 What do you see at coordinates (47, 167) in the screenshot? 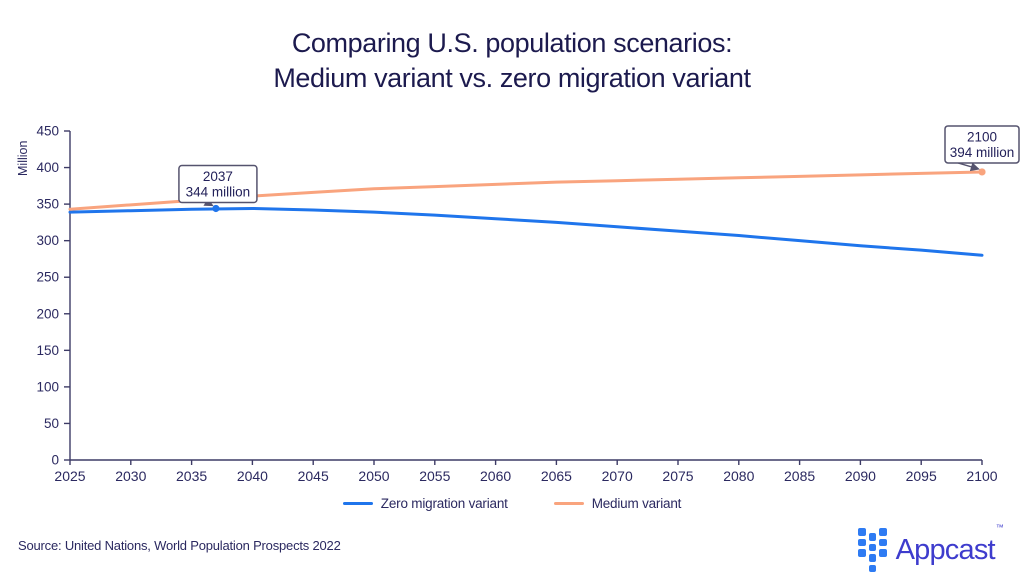
I see `svg-text: 400` at bounding box center [47, 167].